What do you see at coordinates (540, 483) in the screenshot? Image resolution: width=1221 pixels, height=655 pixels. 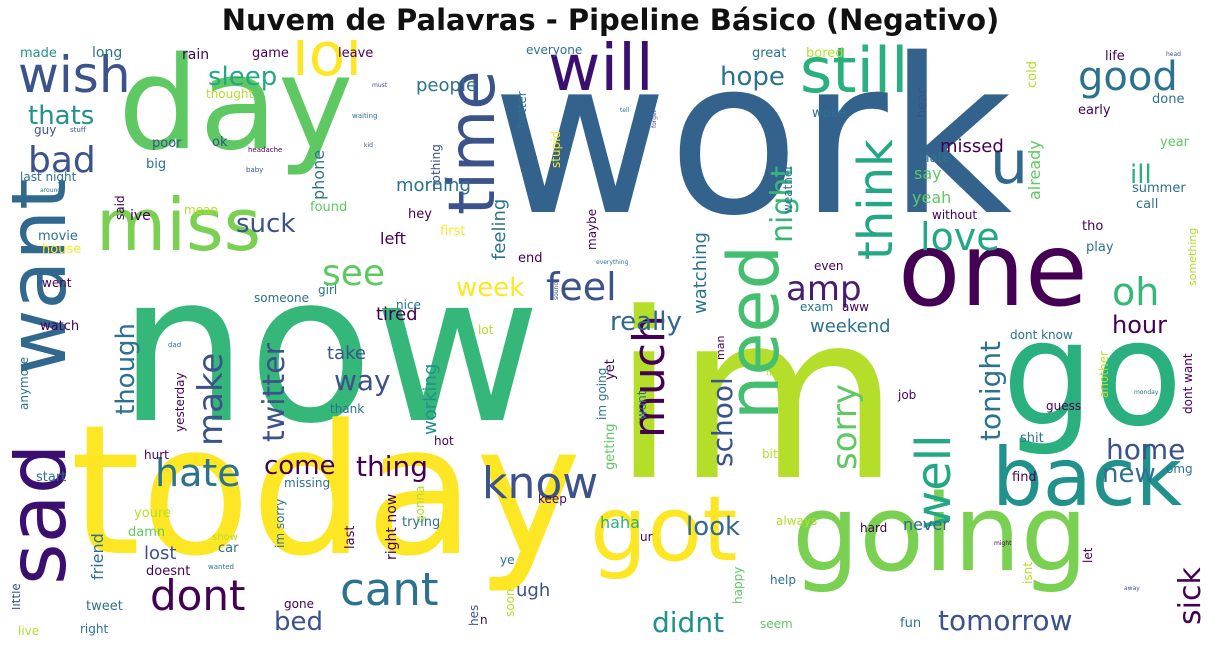 I see `word-know: know` at bounding box center [540, 483].